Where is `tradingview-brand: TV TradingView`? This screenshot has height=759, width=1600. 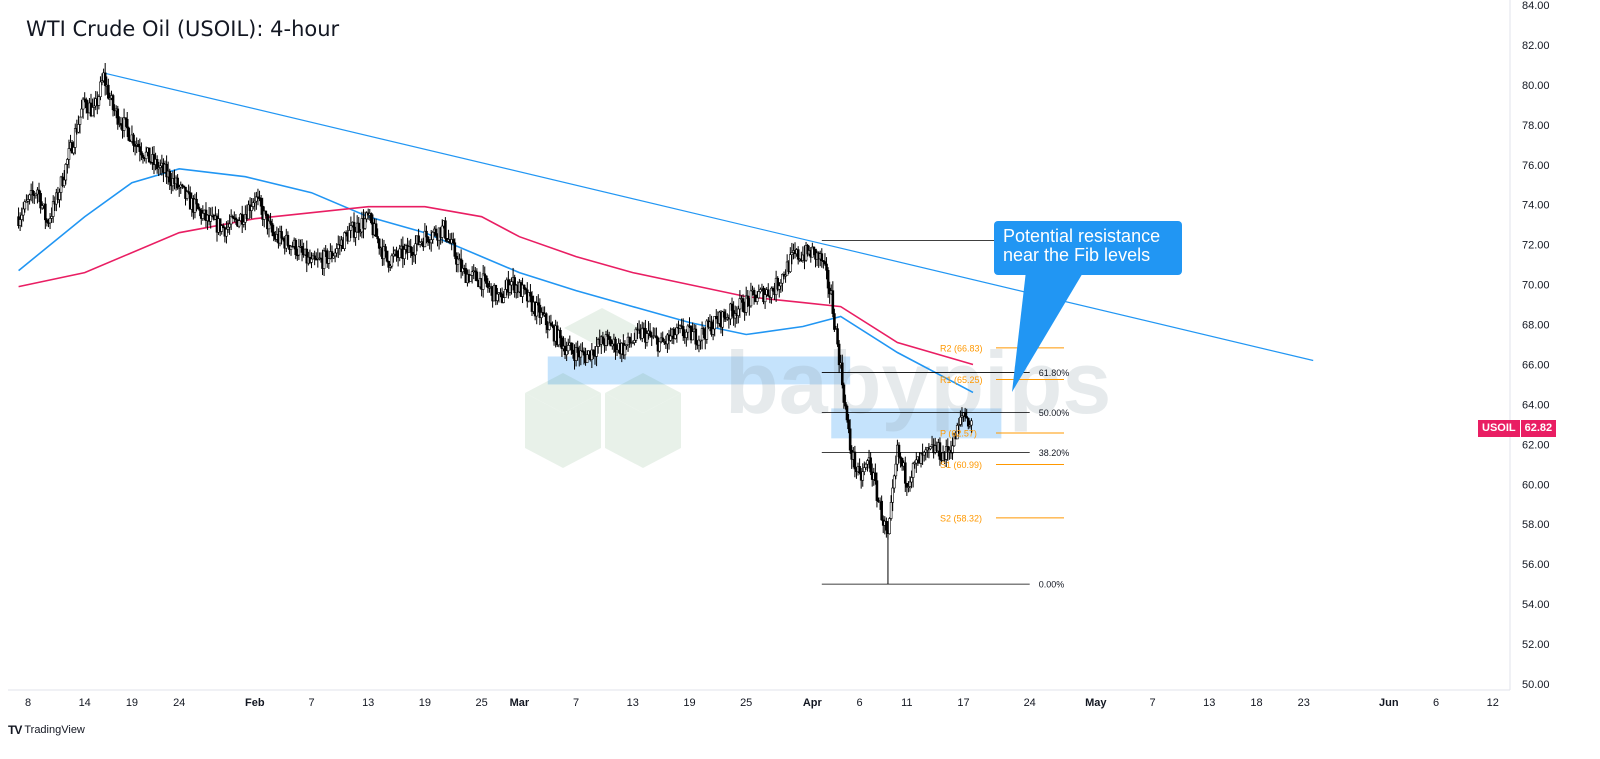
tradingview-brand: TV TradingView is located at coordinates (46, 730).